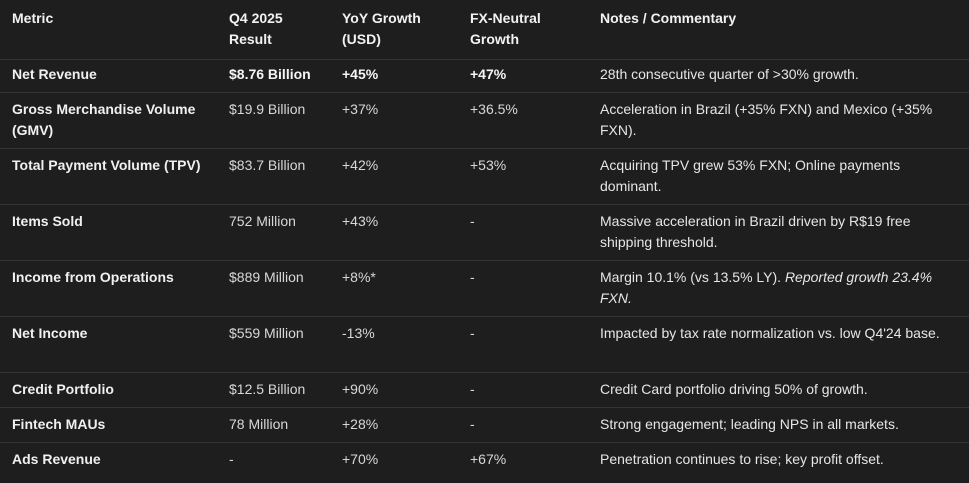  Describe the element at coordinates (360, 424) in the screenshot. I see `yoy-growth: +28%` at that location.